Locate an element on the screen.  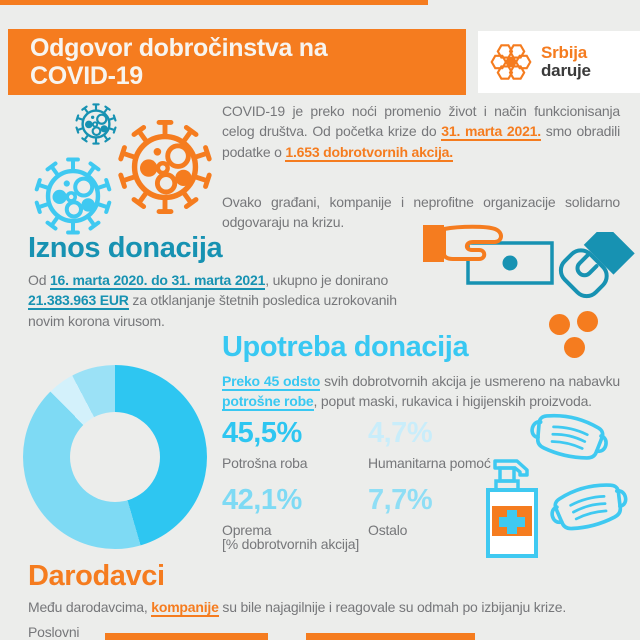
stat-humanitarna-pomoc: 4,7% Humanitarna pomoć is located at coordinates (460, 444).